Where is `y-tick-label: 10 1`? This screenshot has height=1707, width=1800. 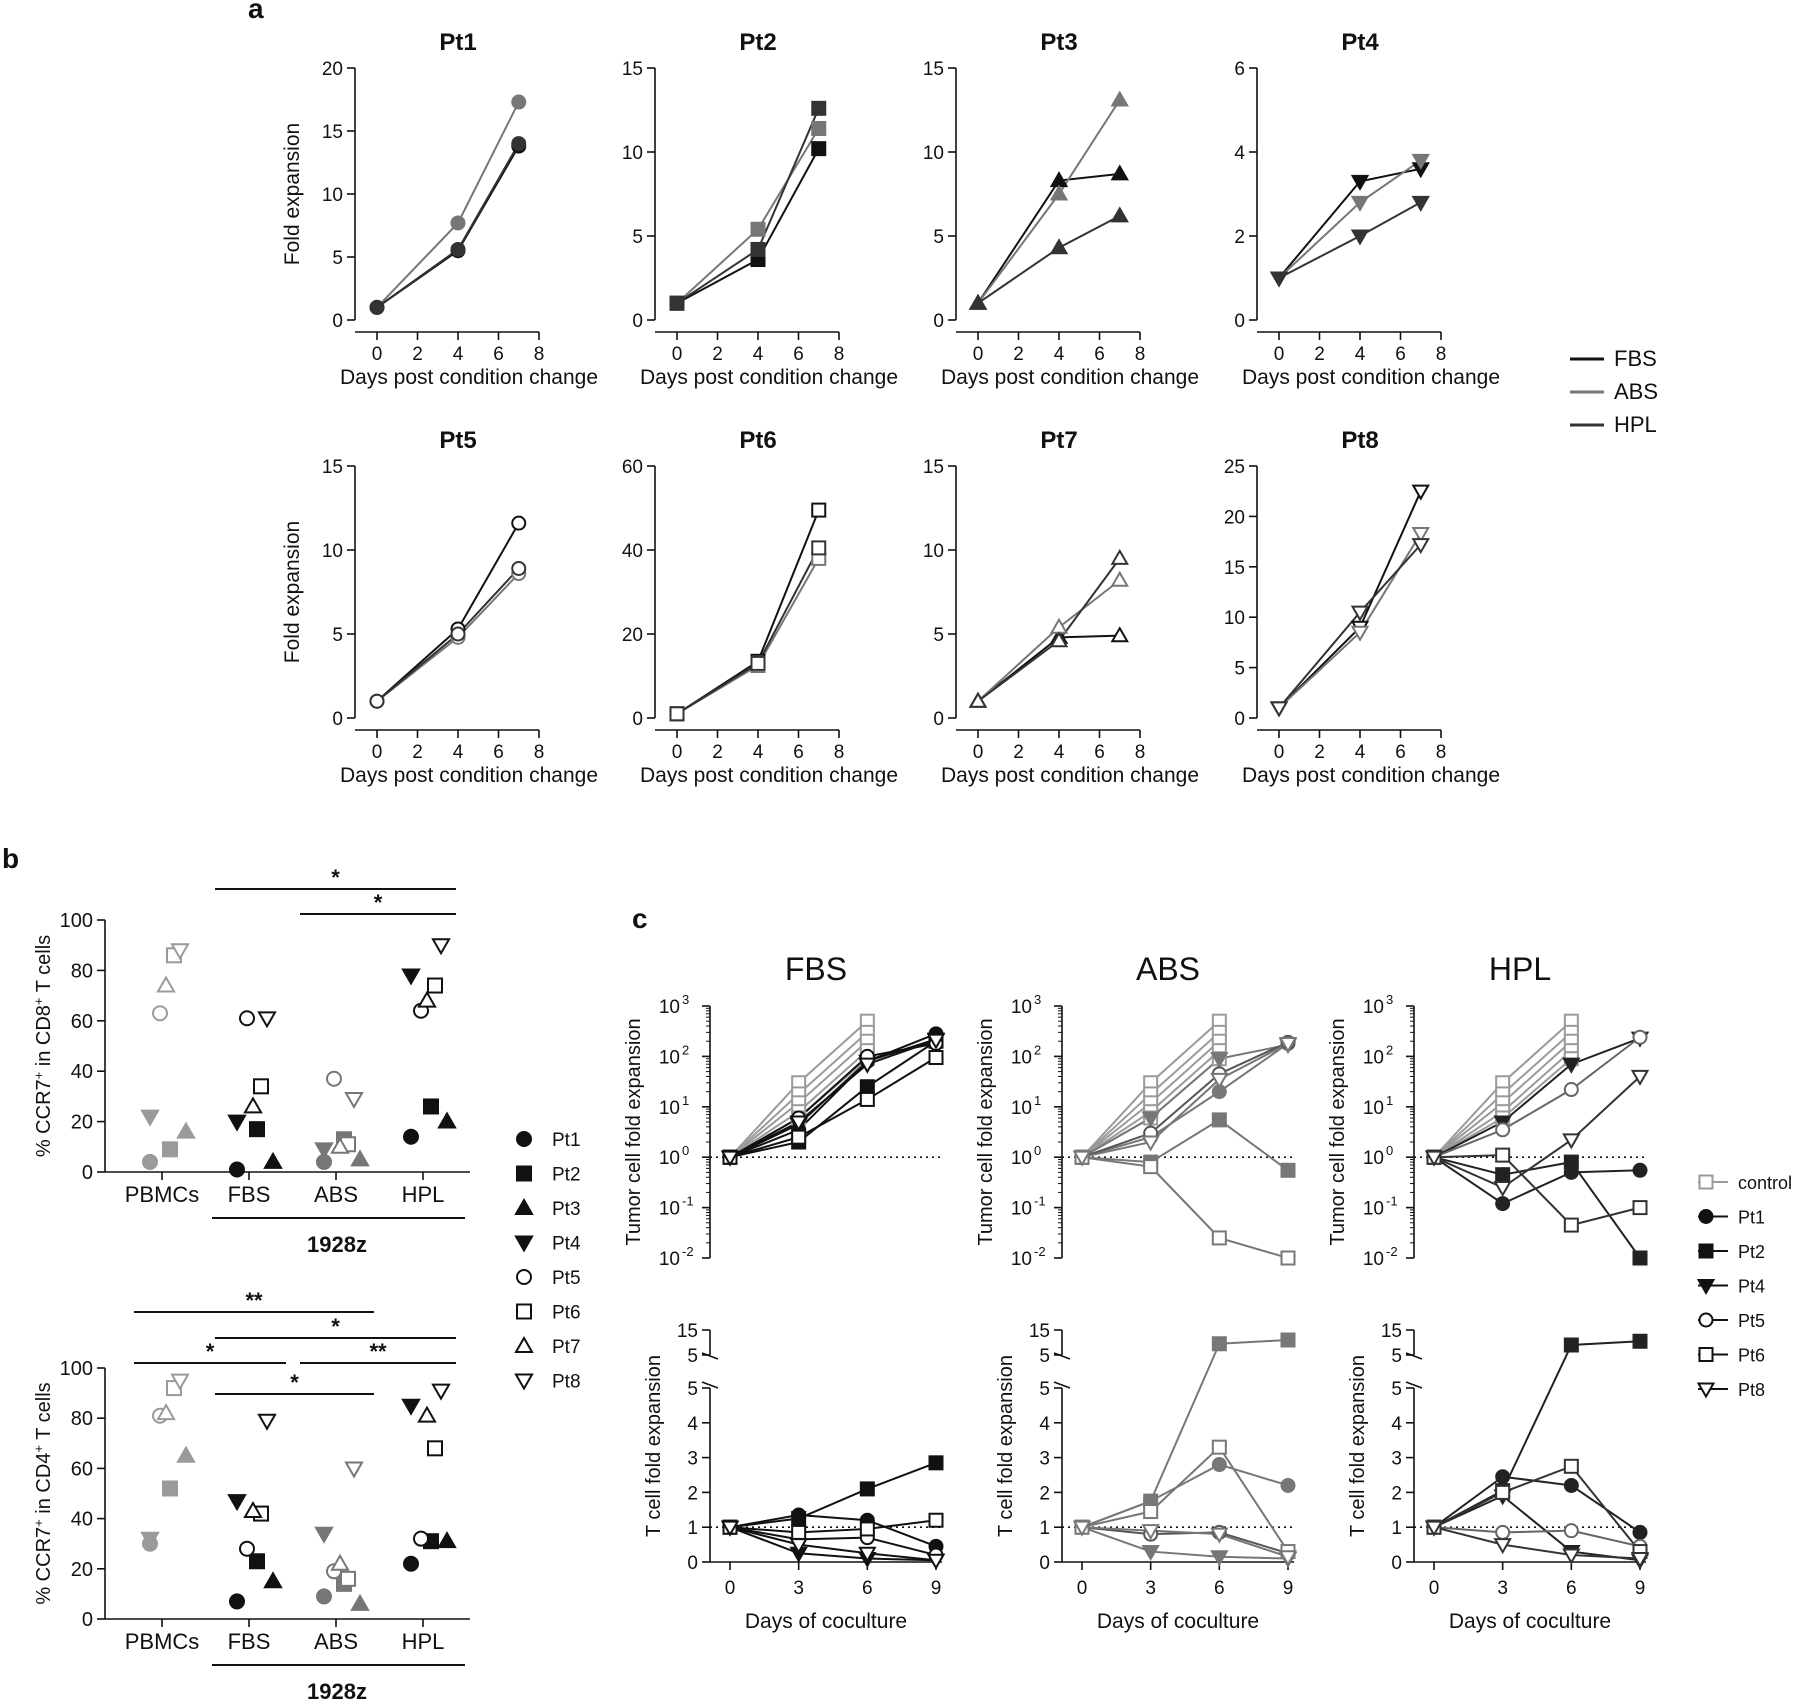
y-tick-label: 10 1 is located at coordinates (1378, 1106).